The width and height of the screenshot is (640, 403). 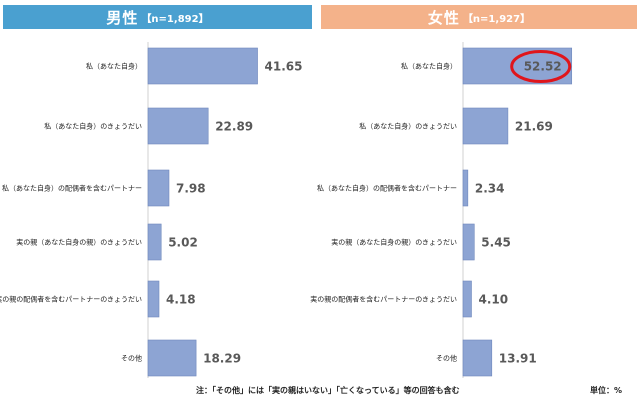 What do you see at coordinates (443, 17) in the screenshot?
I see `female-title: 女性` at bounding box center [443, 17].